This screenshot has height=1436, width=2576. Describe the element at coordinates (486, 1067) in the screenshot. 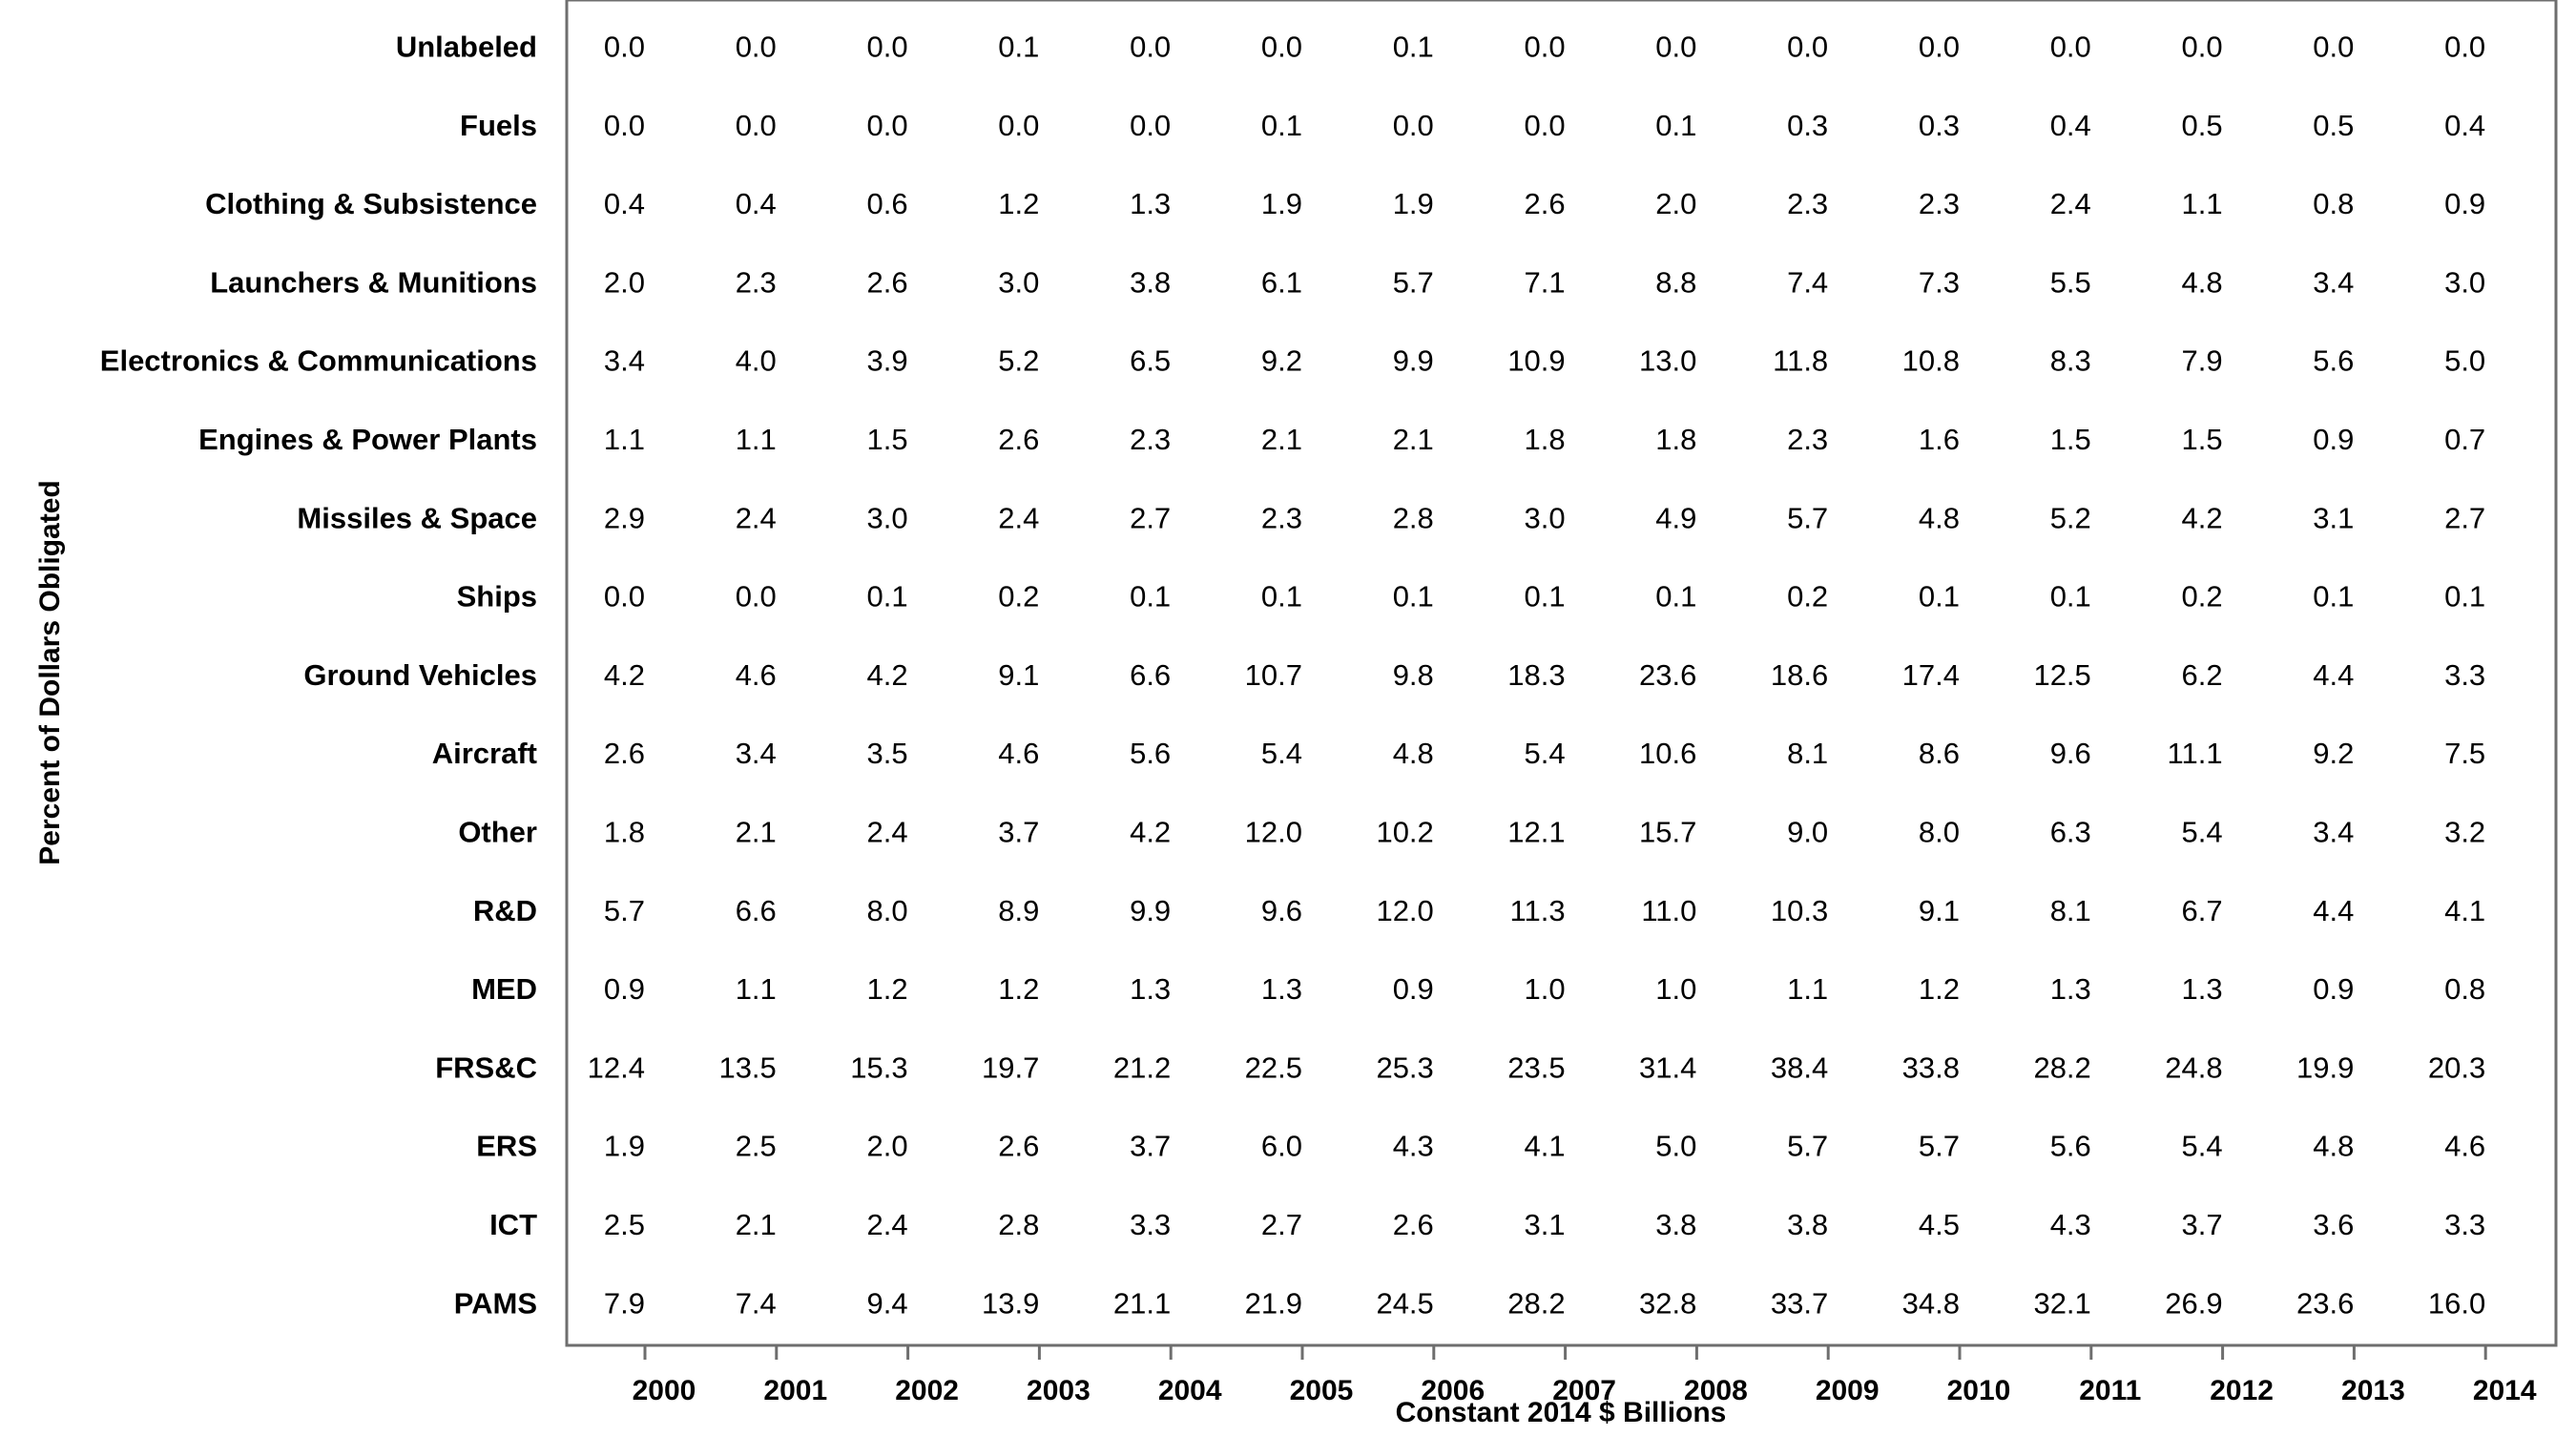

I see `row-label: FRS&C` at that location.